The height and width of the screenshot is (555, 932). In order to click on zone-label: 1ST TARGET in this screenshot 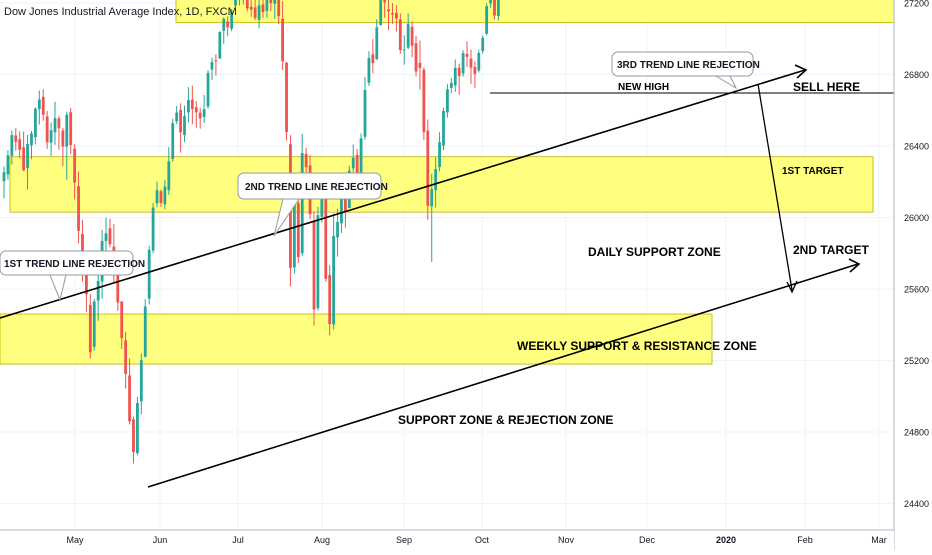, I will do `click(812, 171)`.